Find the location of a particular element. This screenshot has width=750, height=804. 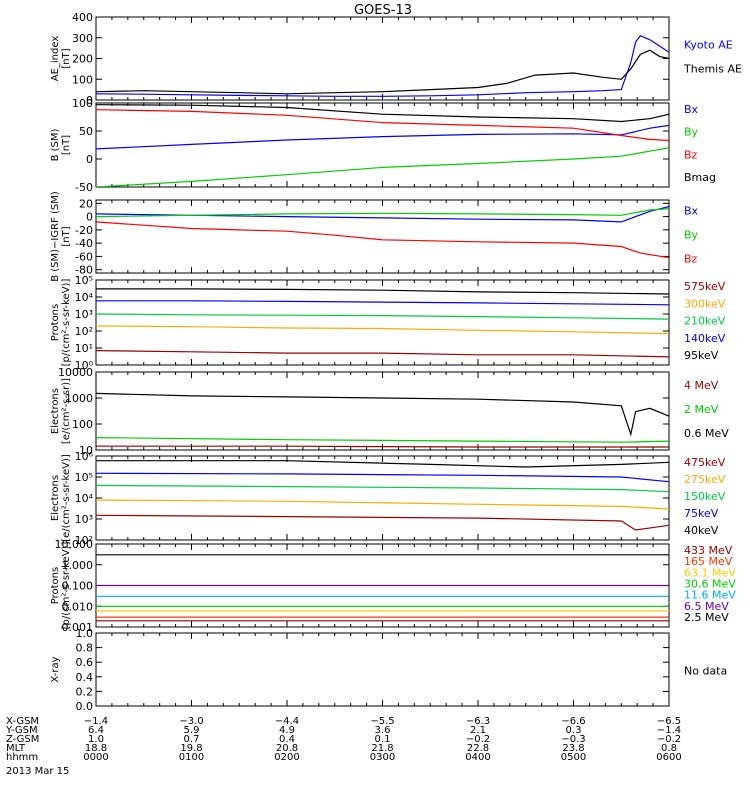

legend-label: 433 MeV is located at coordinates (708, 550).